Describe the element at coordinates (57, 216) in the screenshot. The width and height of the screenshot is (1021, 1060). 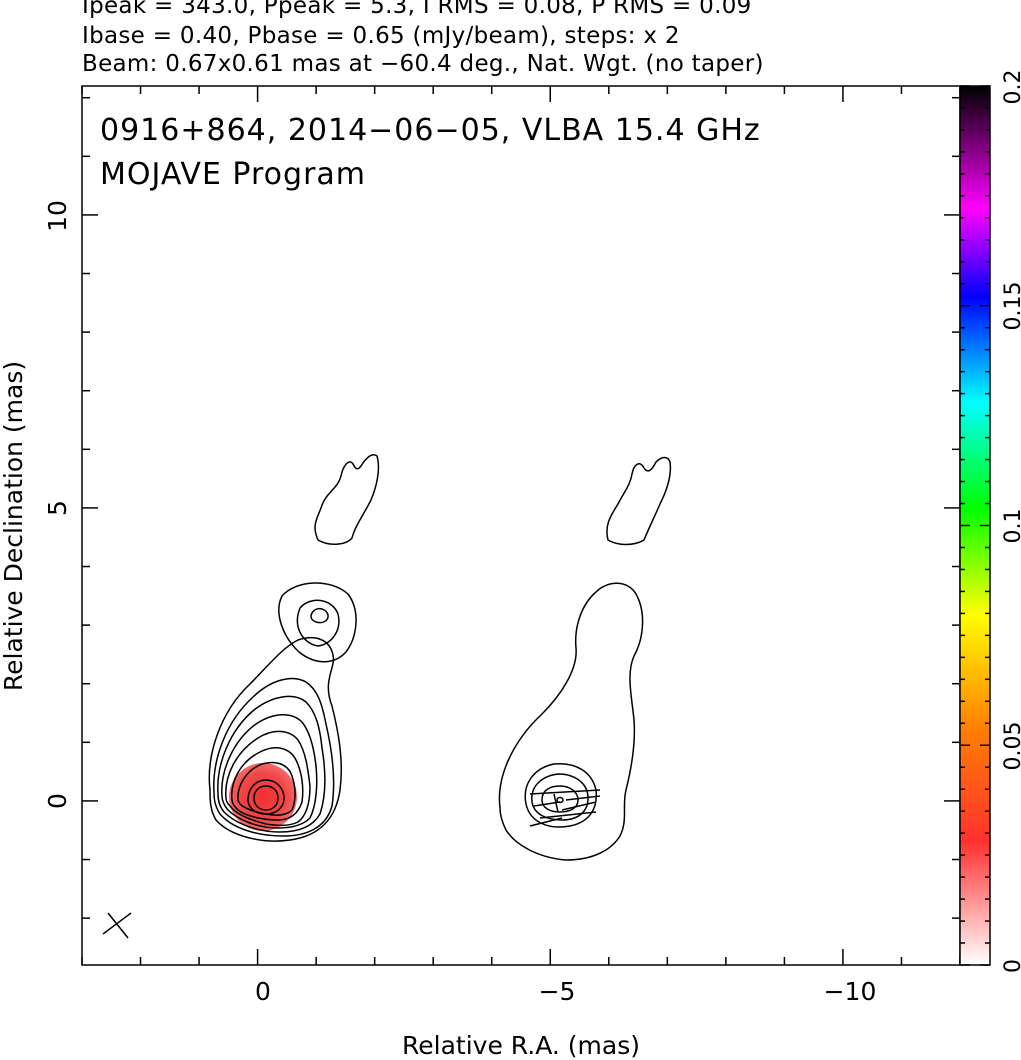
I see `y-tick-label-10: 10` at that location.